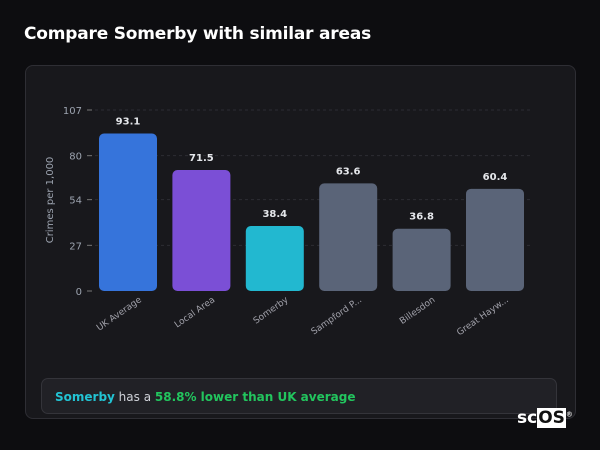 Image resolution: width=600 pixels, height=450 pixels. Describe the element at coordinates (495, 177) in the screenshot. I see `data-label: 60.4` at that location.